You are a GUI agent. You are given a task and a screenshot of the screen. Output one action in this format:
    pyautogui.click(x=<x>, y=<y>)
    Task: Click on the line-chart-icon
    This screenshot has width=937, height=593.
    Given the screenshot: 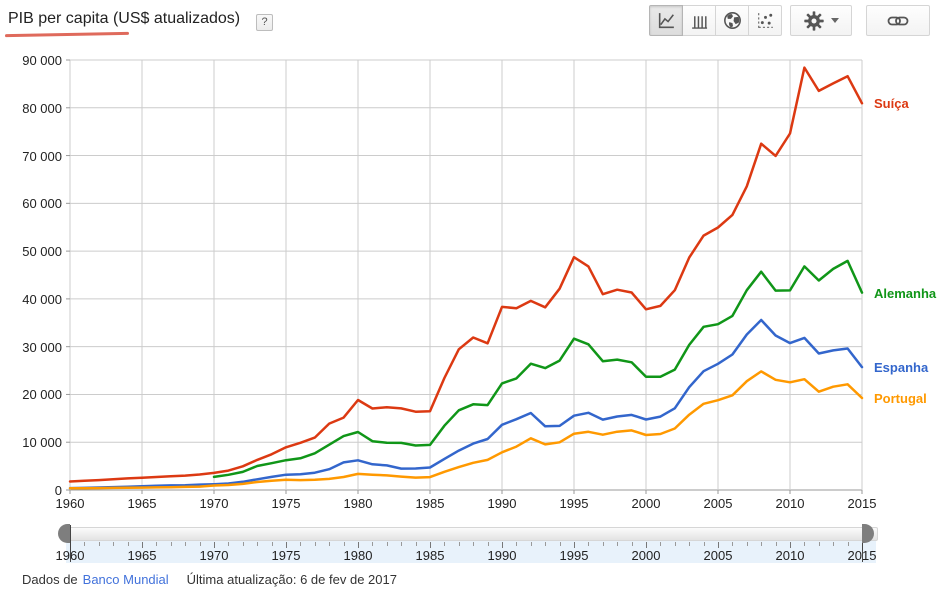 What is the action you would take?
    pyautogui.click(x=666, y=21)
    